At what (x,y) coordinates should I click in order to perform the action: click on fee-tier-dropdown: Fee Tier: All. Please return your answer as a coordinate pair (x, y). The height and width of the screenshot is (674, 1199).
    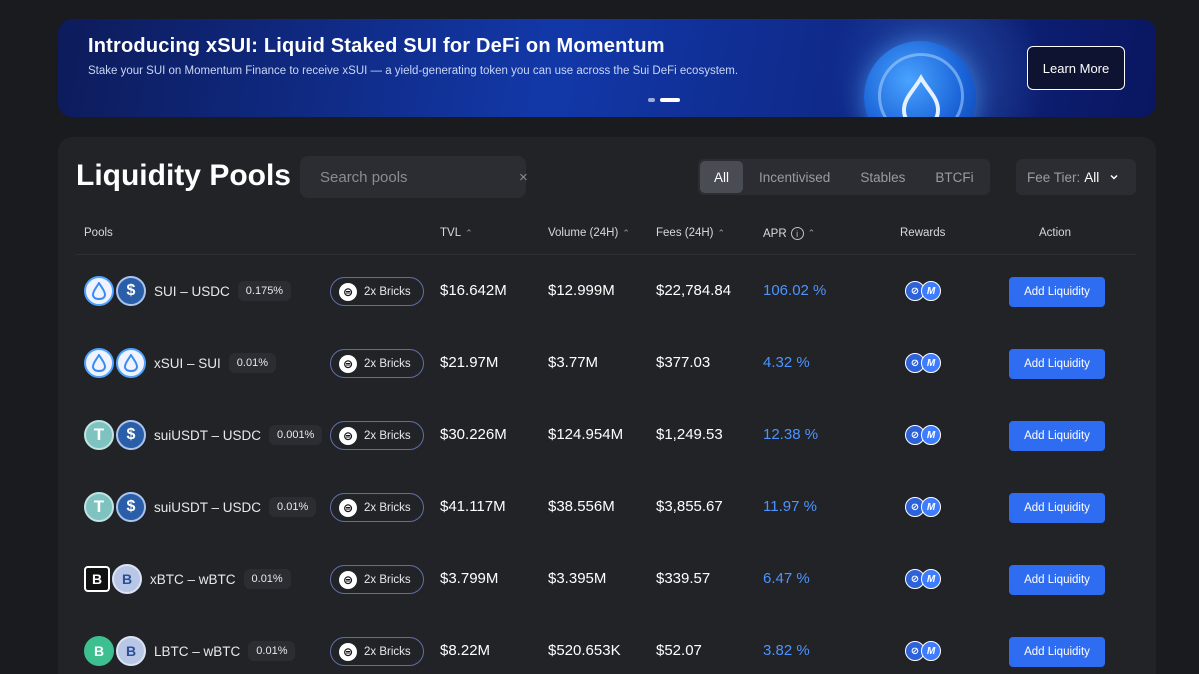
    Looking at the image, I should click on (1076, 177).